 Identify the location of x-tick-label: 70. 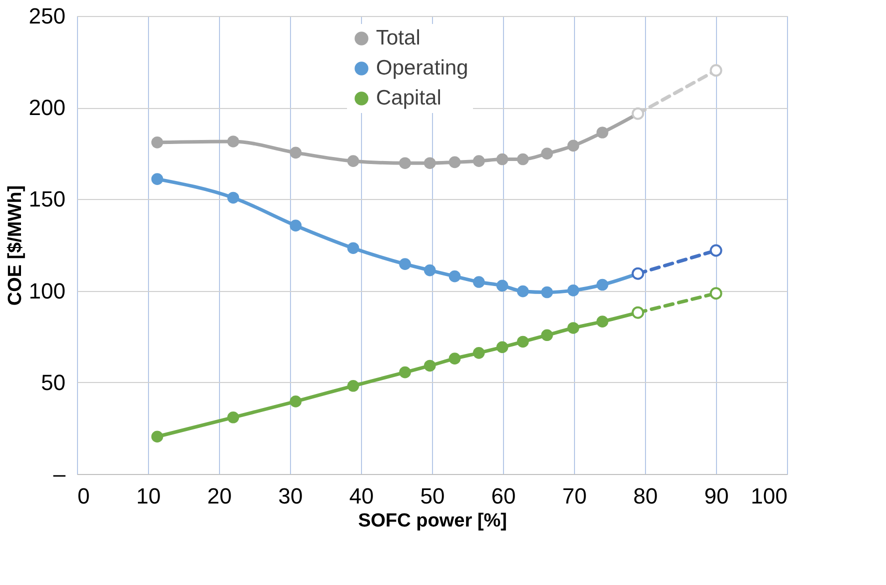
(574, 496).